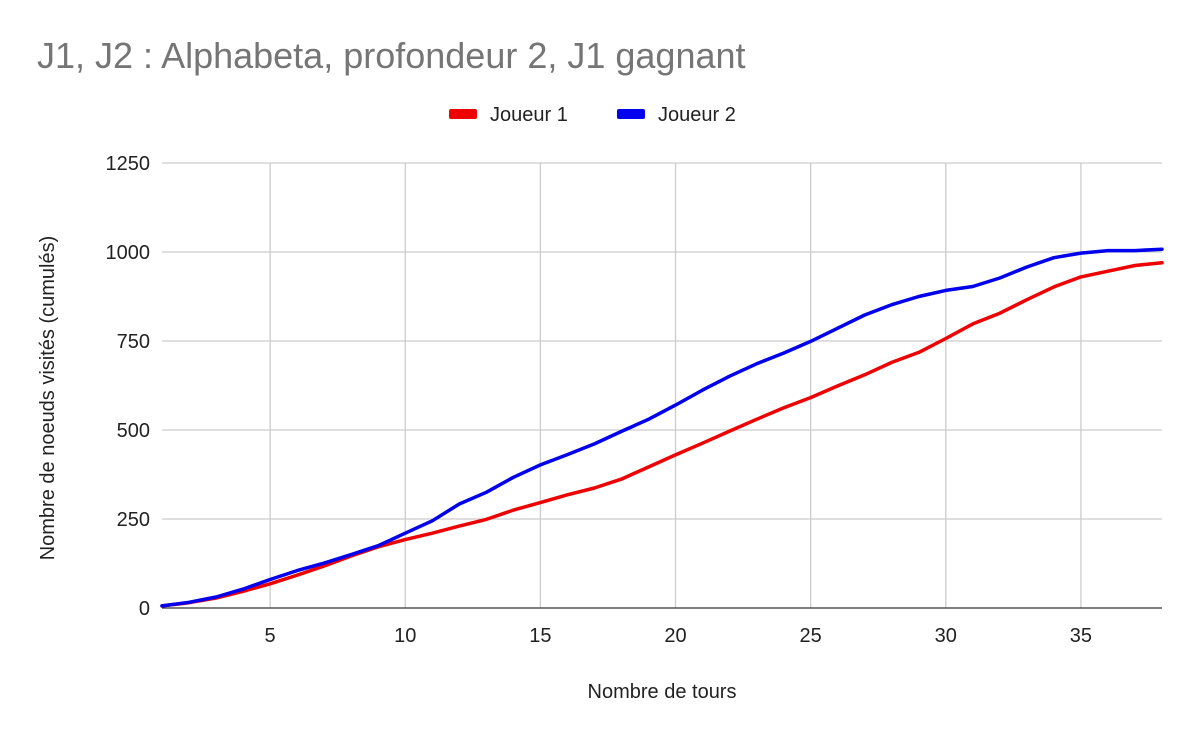 The image size is (1200, 742). What do you see at coordinates (946, 636) in the screenshot?
I see `x-tick-label-30: 30` at bounding box center [946, 636].